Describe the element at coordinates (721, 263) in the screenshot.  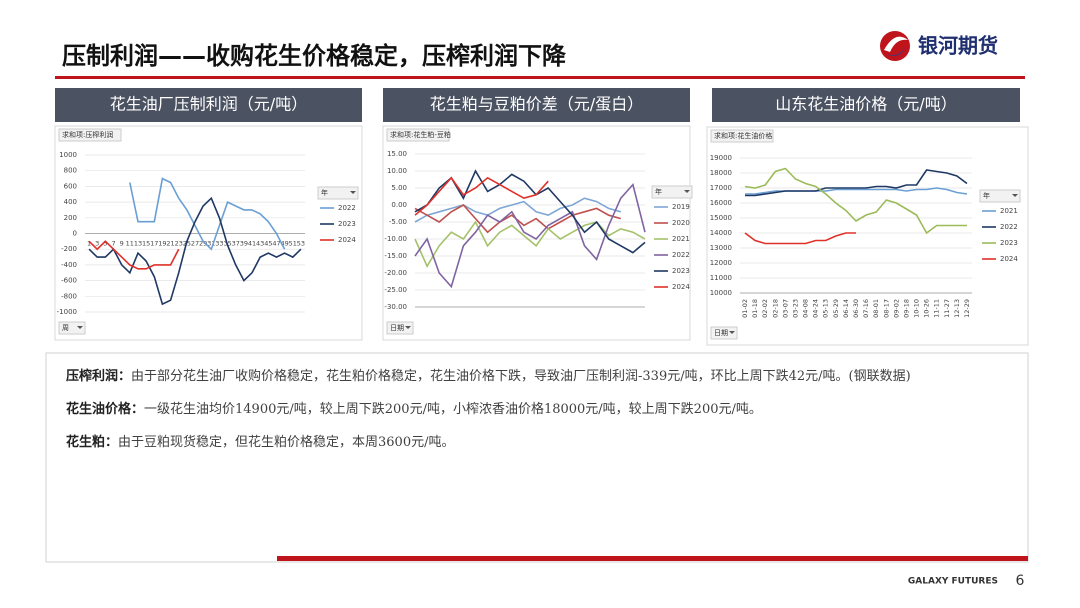
I see `y-tick-label: 12000` at that location.